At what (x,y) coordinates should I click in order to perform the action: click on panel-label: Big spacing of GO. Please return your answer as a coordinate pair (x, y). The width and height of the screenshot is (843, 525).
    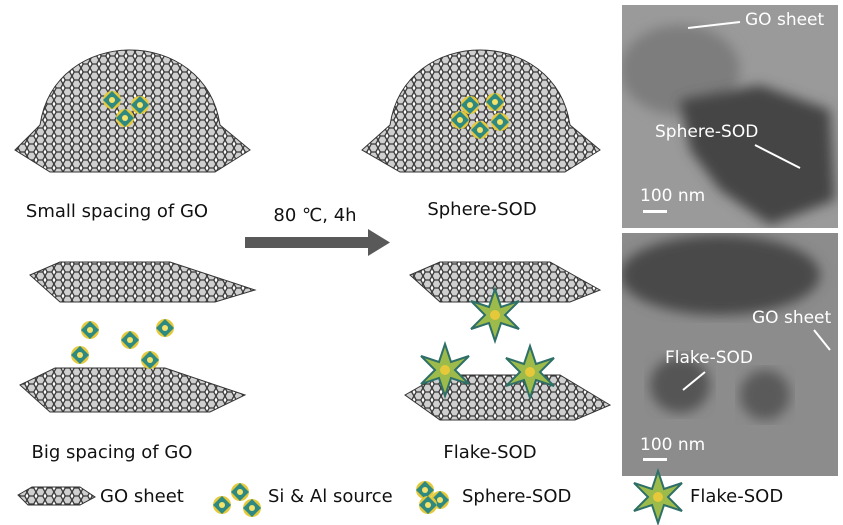
    Looking at the image, I should click on (112, 452).